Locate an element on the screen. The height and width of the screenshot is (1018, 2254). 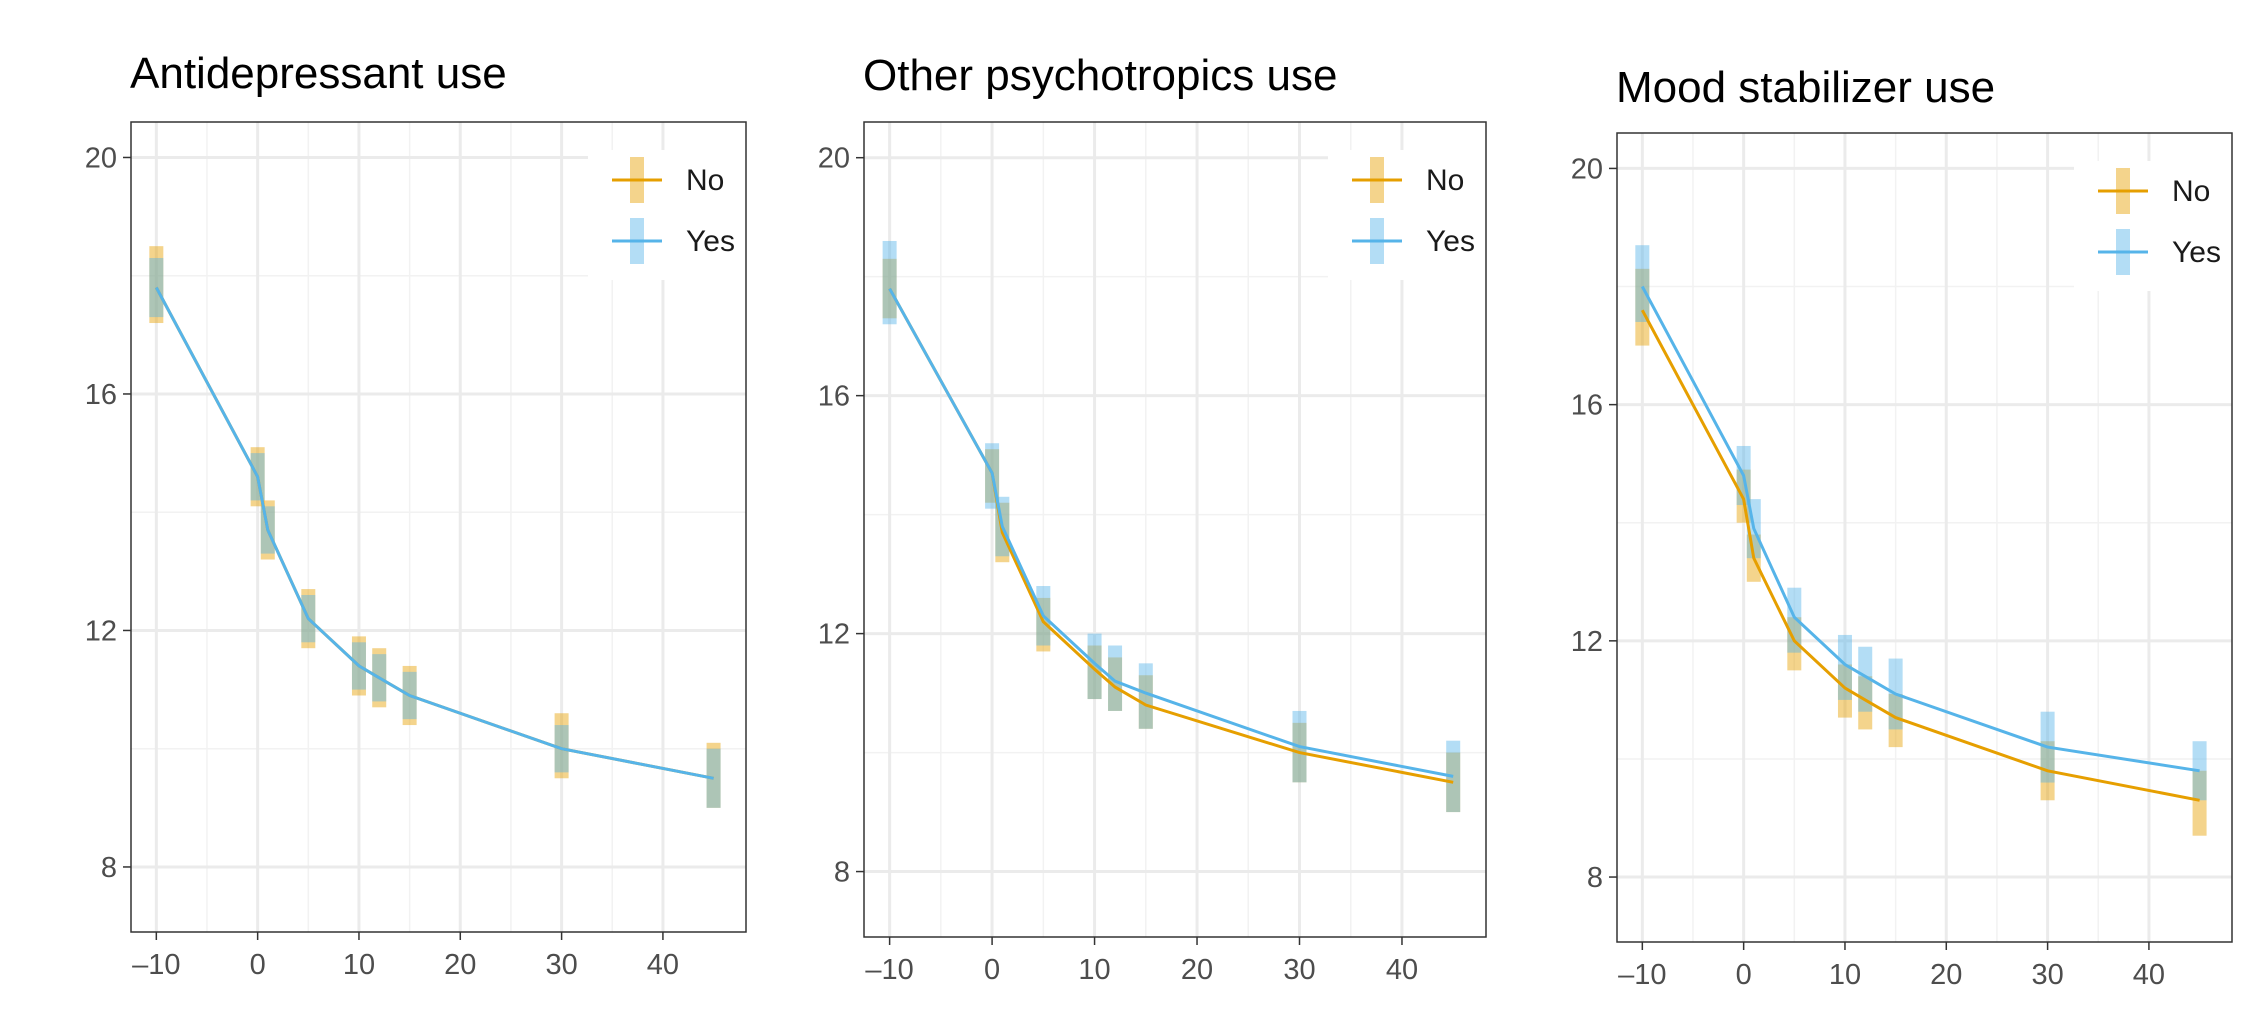
series-line-no is located at coordinates (1920, 555).